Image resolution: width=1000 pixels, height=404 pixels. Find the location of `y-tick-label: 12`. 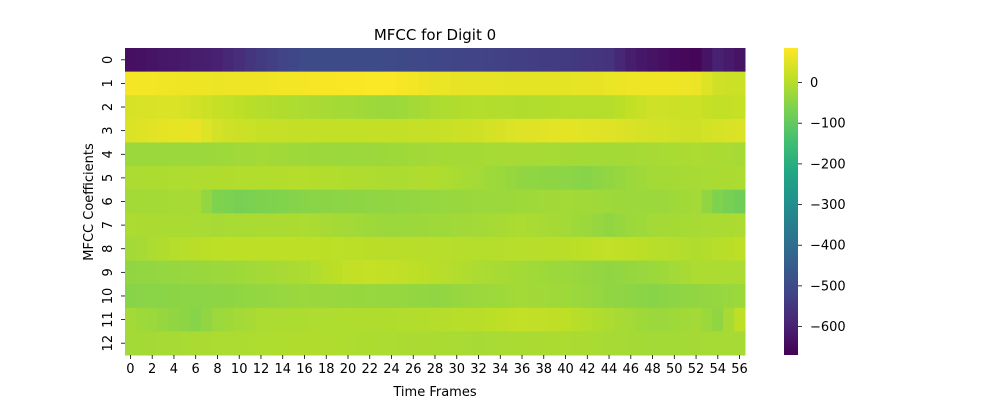

y-tick-label: 12 is located at coordinates (108, 343).